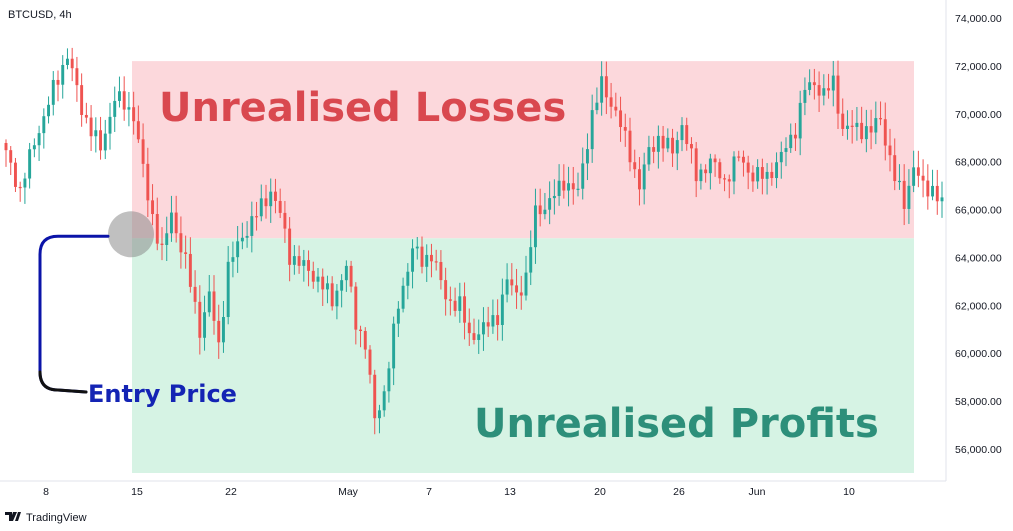  Describe the element at coordinates (131, 234) in the screenshot. I see `entry-price-marker` at that location.